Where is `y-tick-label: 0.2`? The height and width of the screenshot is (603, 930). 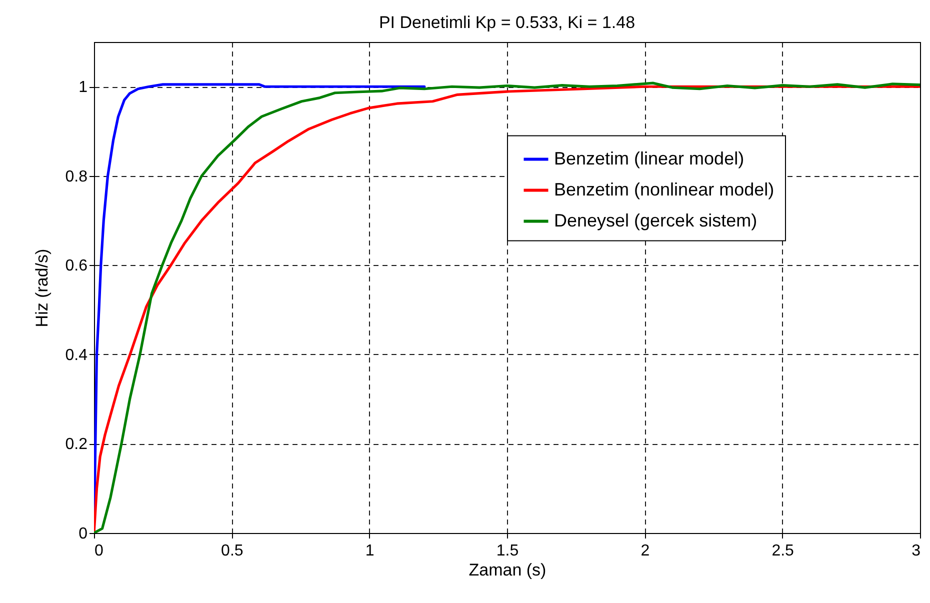
y-tick-label: 0.2 is located at coordinates (76, 445).